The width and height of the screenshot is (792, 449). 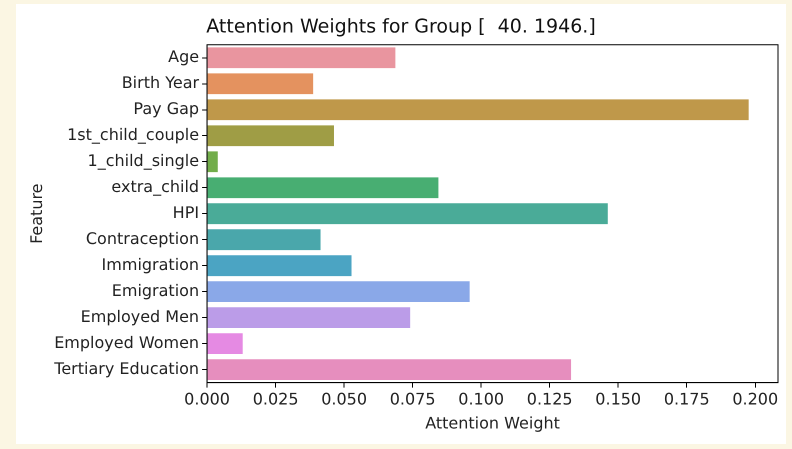 I want to click on x-tick-label: 0.050, so click(x=344, y=398).